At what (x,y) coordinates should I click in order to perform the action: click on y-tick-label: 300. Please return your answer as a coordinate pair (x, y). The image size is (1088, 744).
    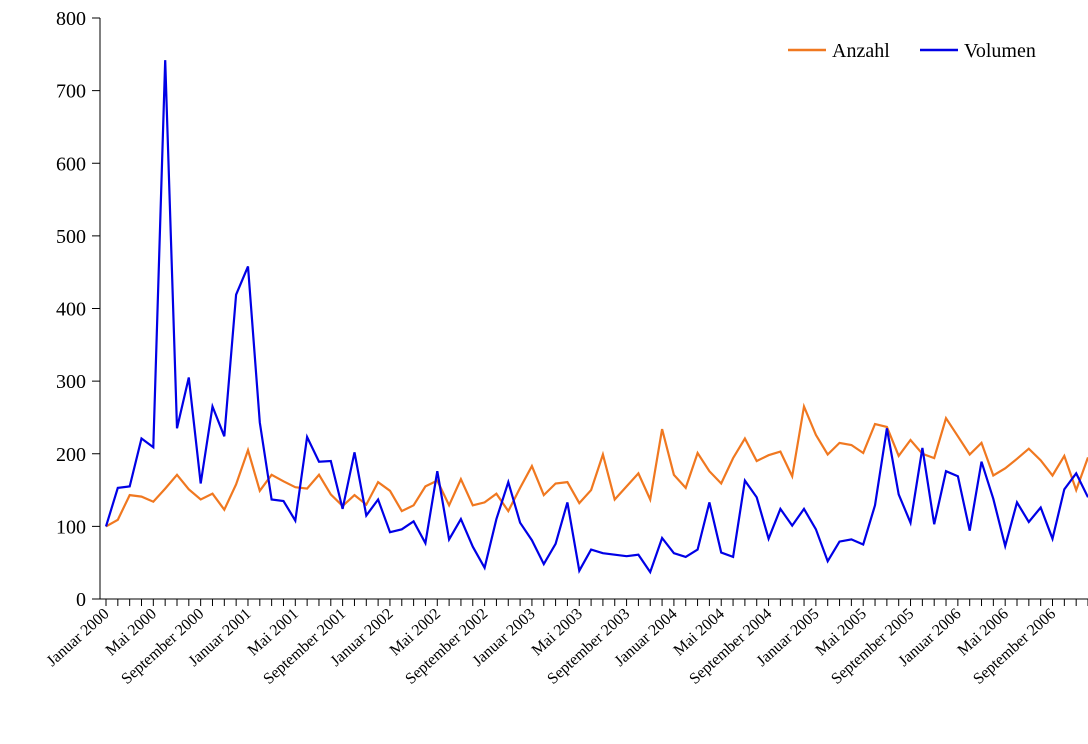
    Looking at the image, I should click on (71, 382).